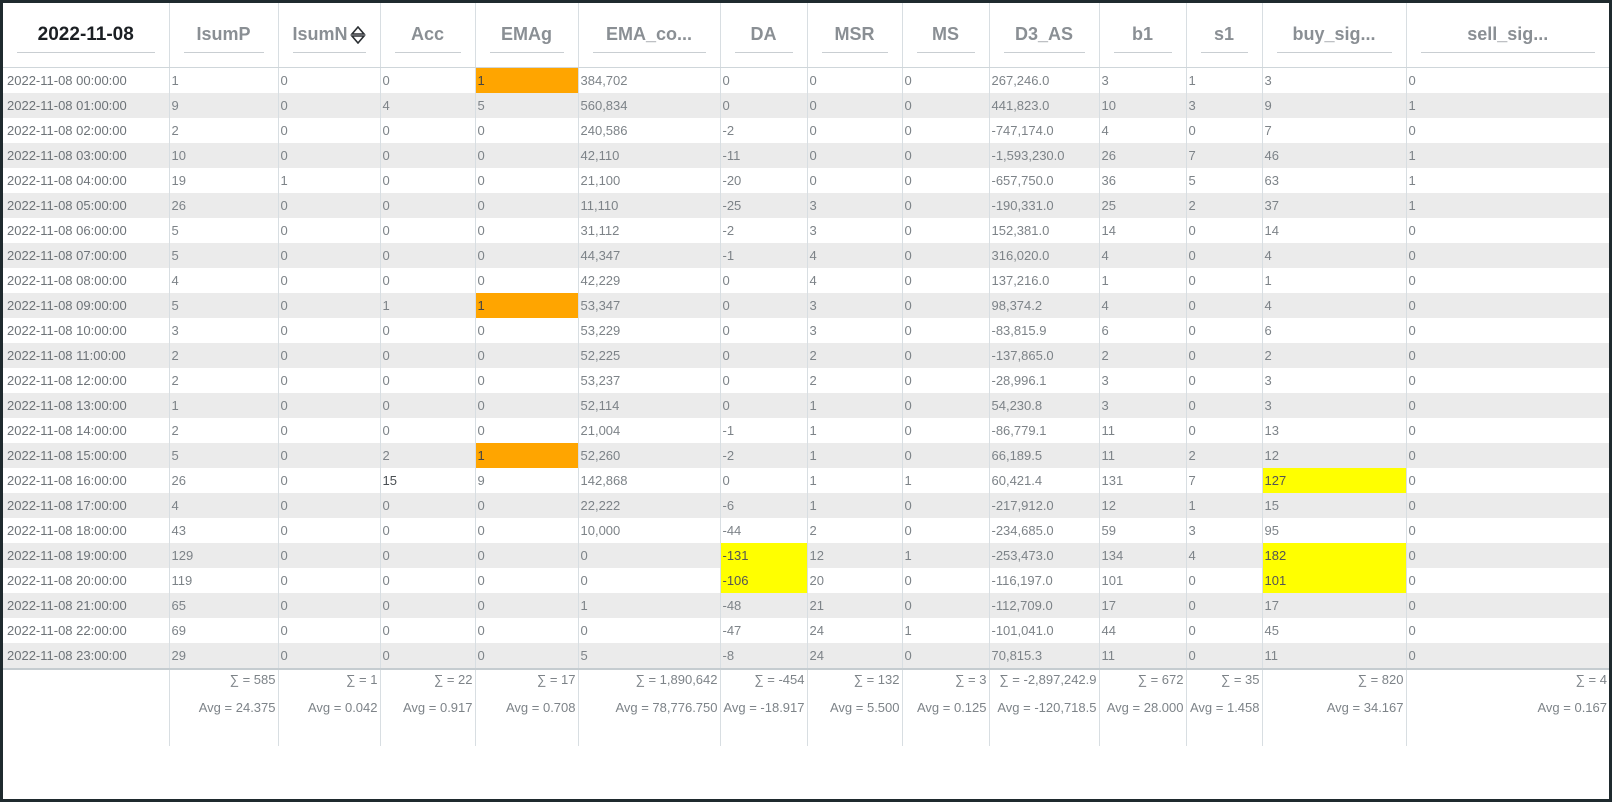  Describe the element at coordinates (1333, 105) in the screenshot. I see `cell-buy-sig: 9` at that location.